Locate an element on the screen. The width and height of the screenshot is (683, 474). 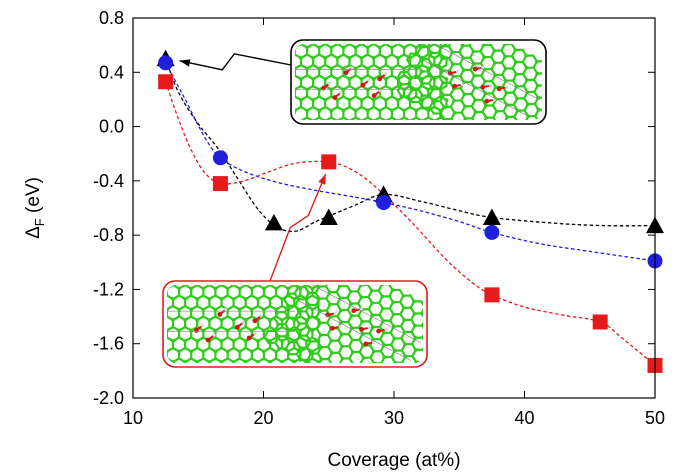
inset-structures is located at coordinates (307, 316).